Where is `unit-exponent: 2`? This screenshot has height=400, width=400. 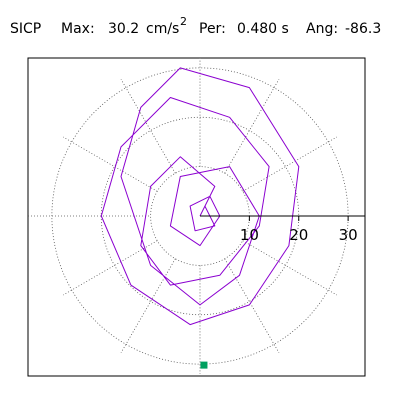
unit-exponent: 2 is located at coordinates (183, 21).